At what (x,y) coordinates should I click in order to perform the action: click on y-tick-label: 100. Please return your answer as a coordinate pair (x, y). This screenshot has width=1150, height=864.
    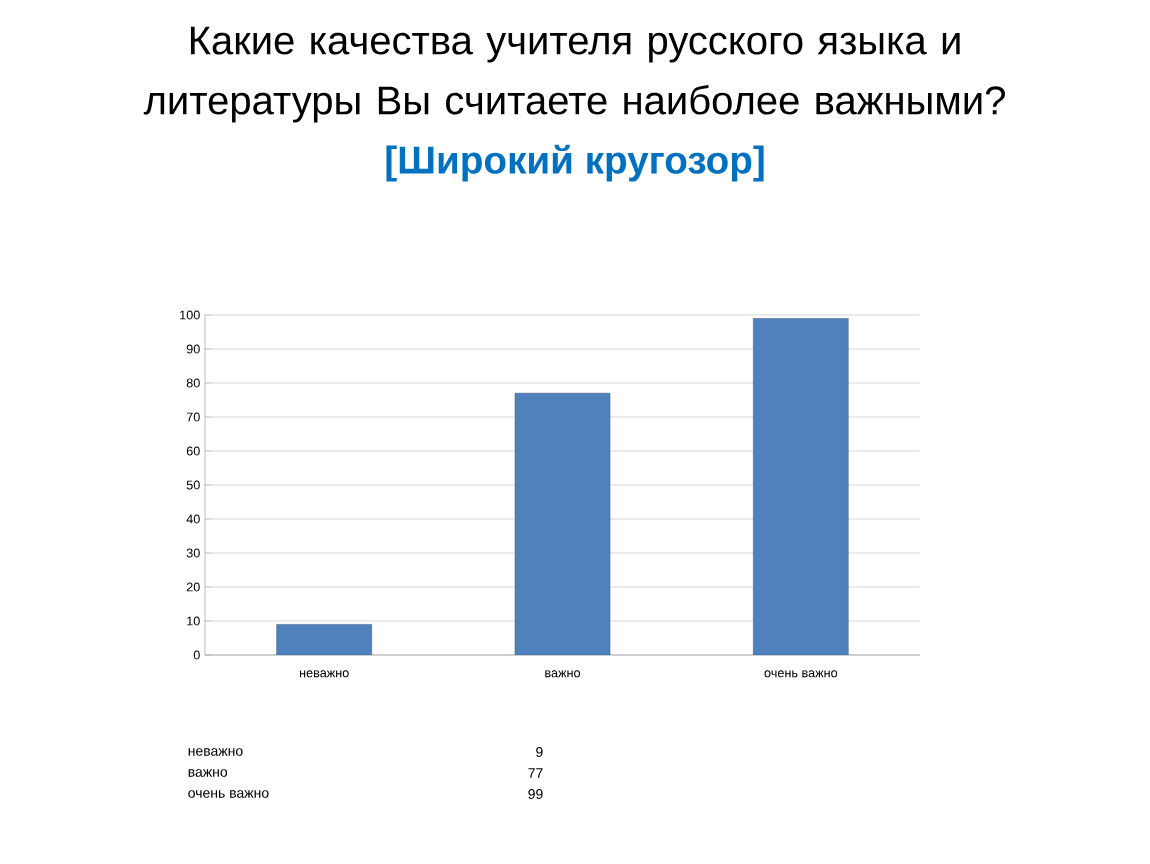
    Looking at the image, I should click on (190, 315).